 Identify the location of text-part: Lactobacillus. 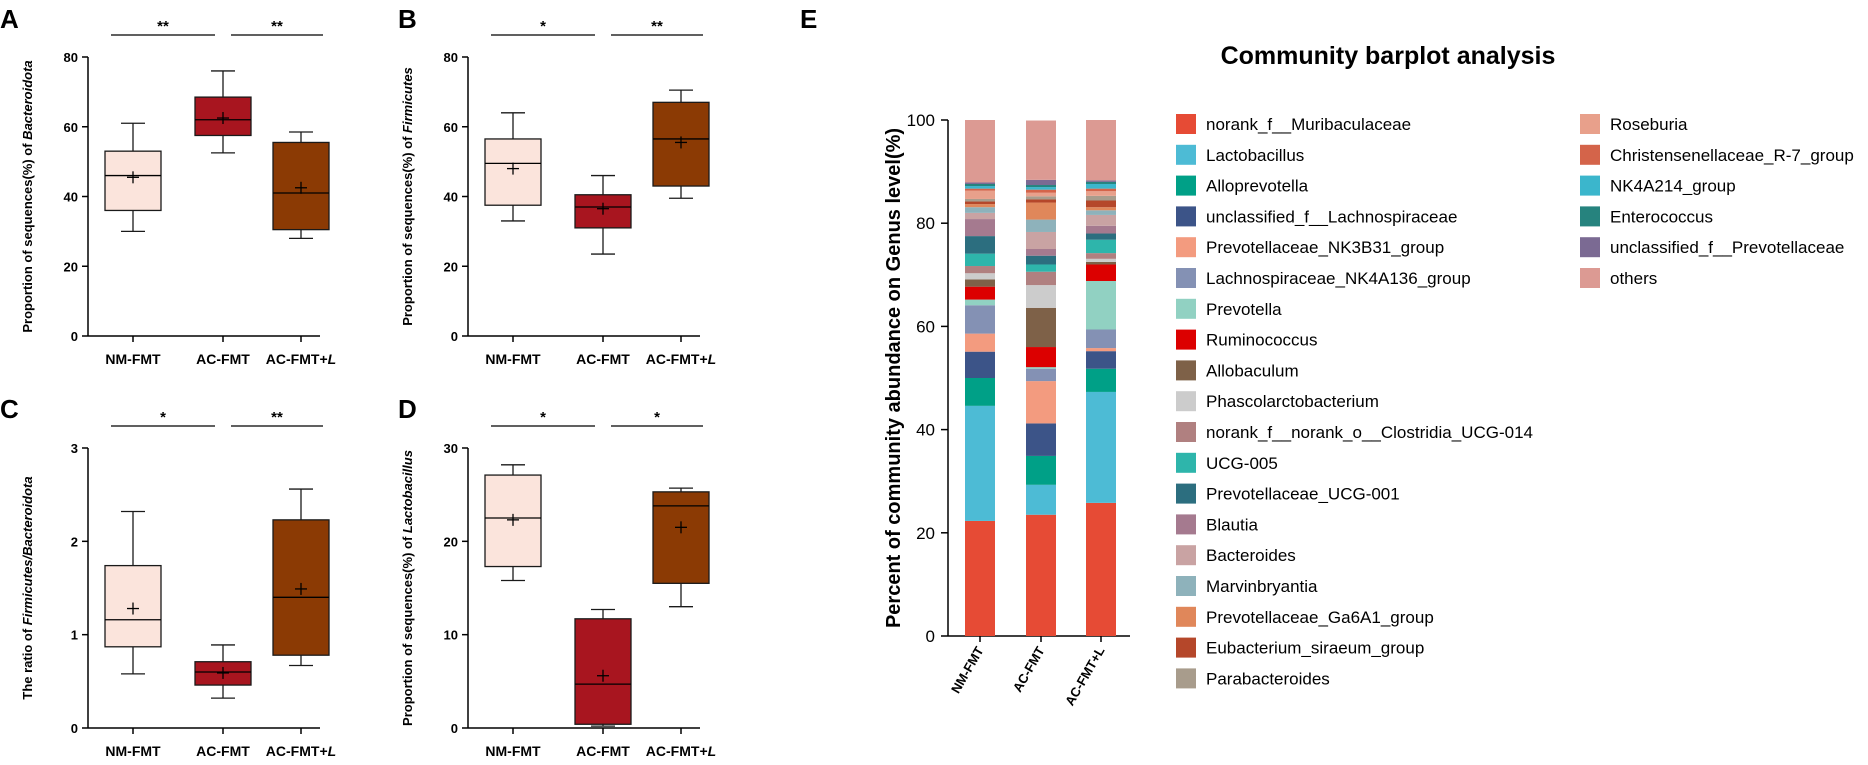
(407, 491).